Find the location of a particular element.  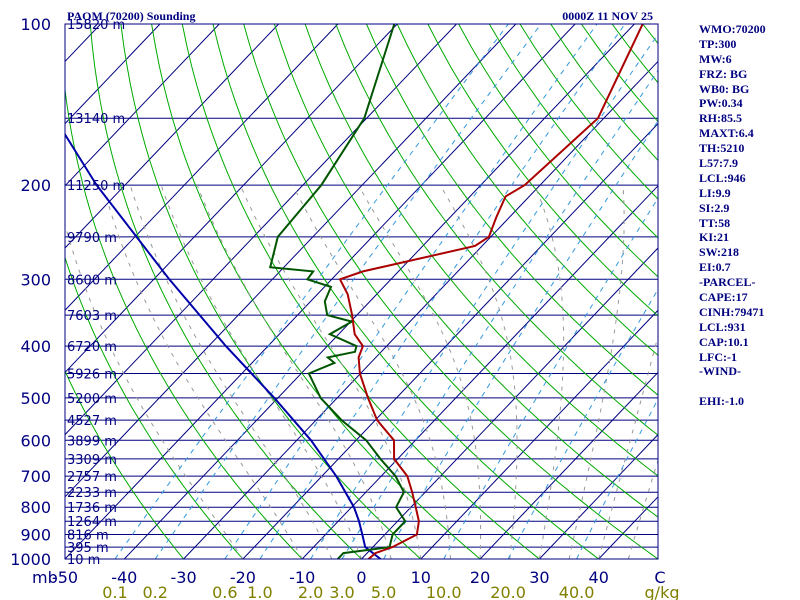

pressure-tick-label: 500 is located at coordinates (35, 398).